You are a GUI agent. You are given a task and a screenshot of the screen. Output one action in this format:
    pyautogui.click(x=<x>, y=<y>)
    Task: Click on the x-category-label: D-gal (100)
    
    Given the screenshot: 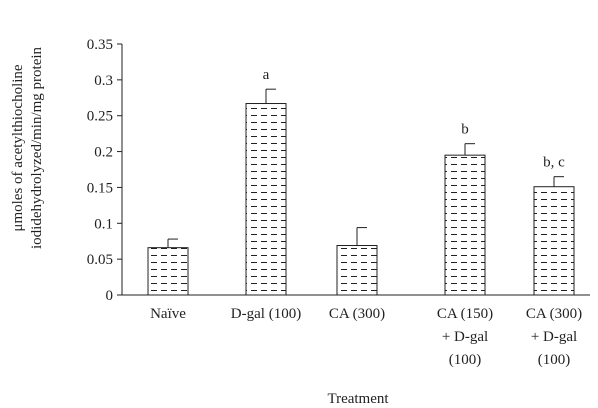 What is the action you would take?
    pyautogui.click(x=266, y=314)
    